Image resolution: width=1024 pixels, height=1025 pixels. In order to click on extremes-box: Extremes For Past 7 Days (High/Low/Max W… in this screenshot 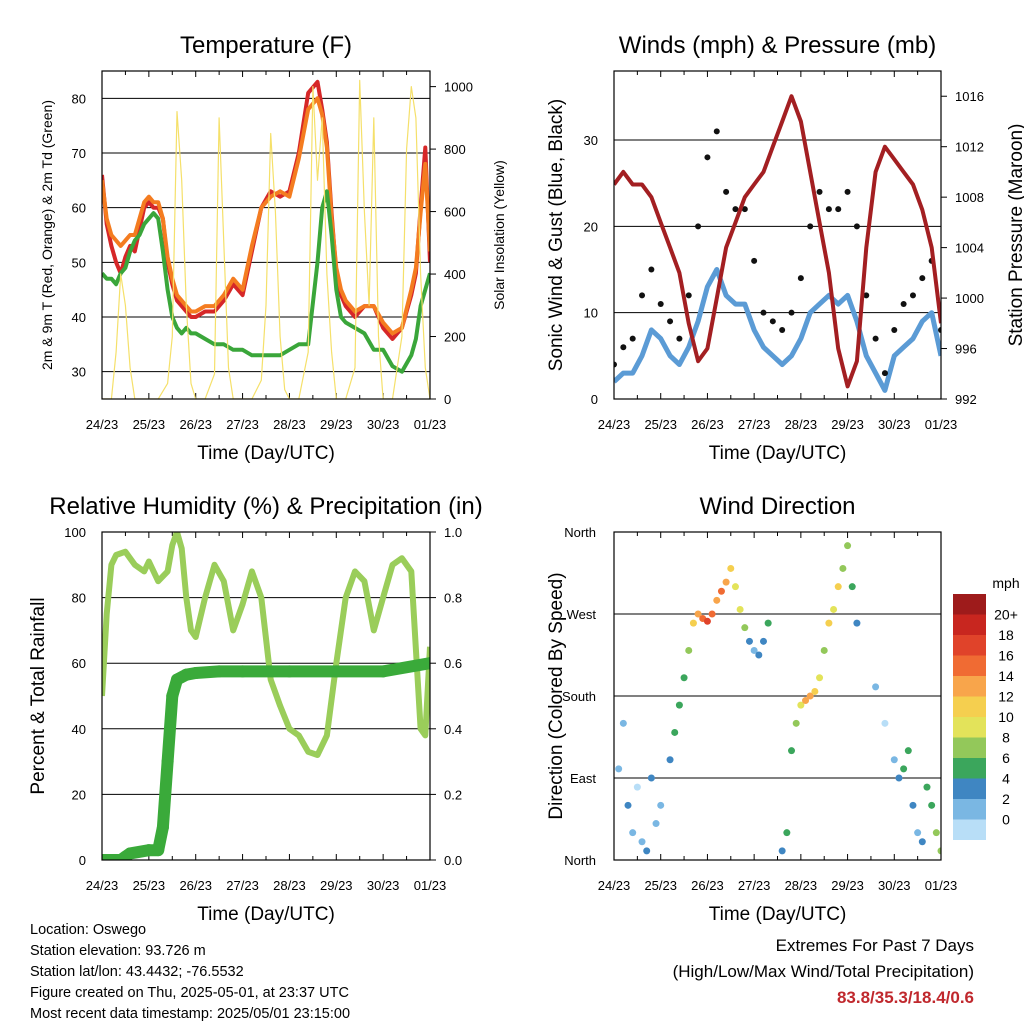, I will do `click(823, 972)`.